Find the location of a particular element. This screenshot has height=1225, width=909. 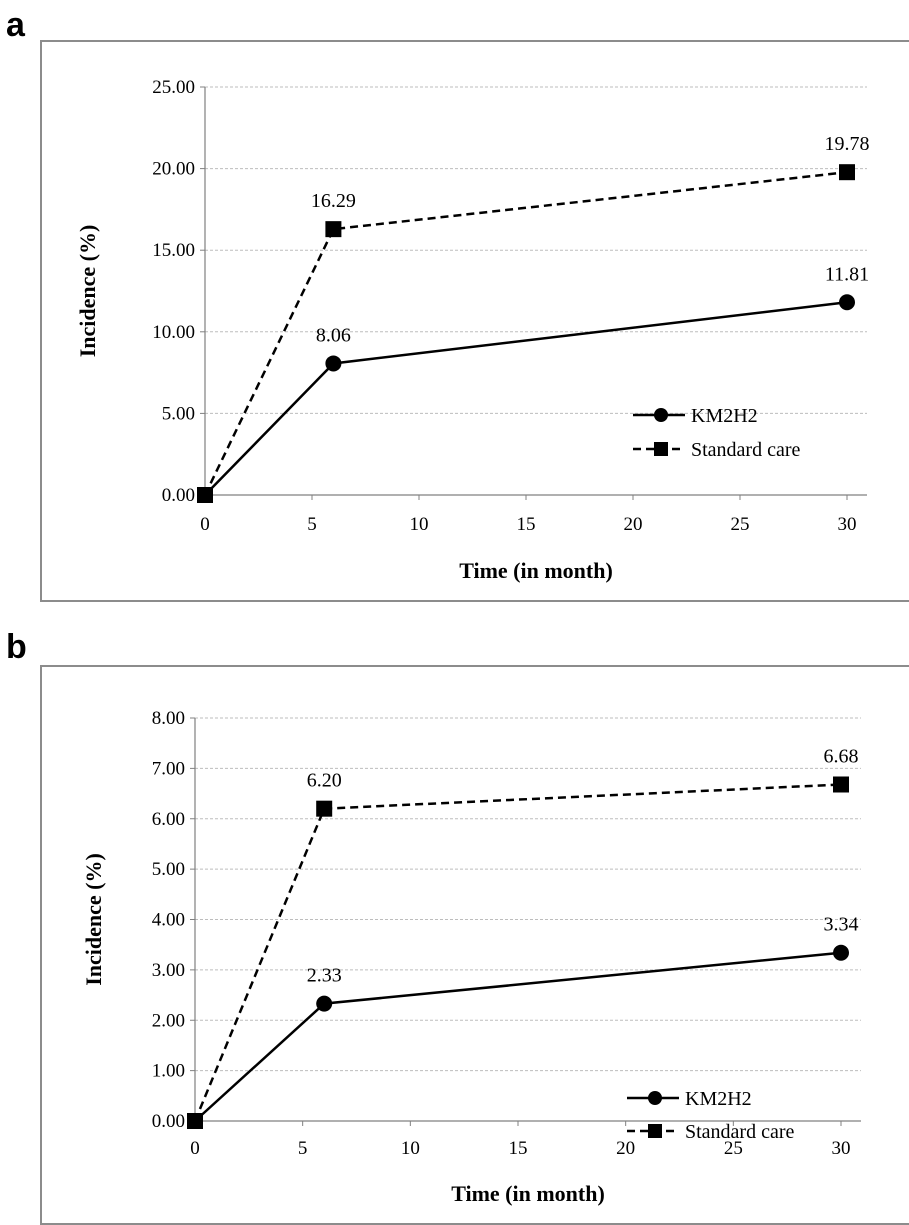

data-label: 19.78 is located at coordinates (847, 144).